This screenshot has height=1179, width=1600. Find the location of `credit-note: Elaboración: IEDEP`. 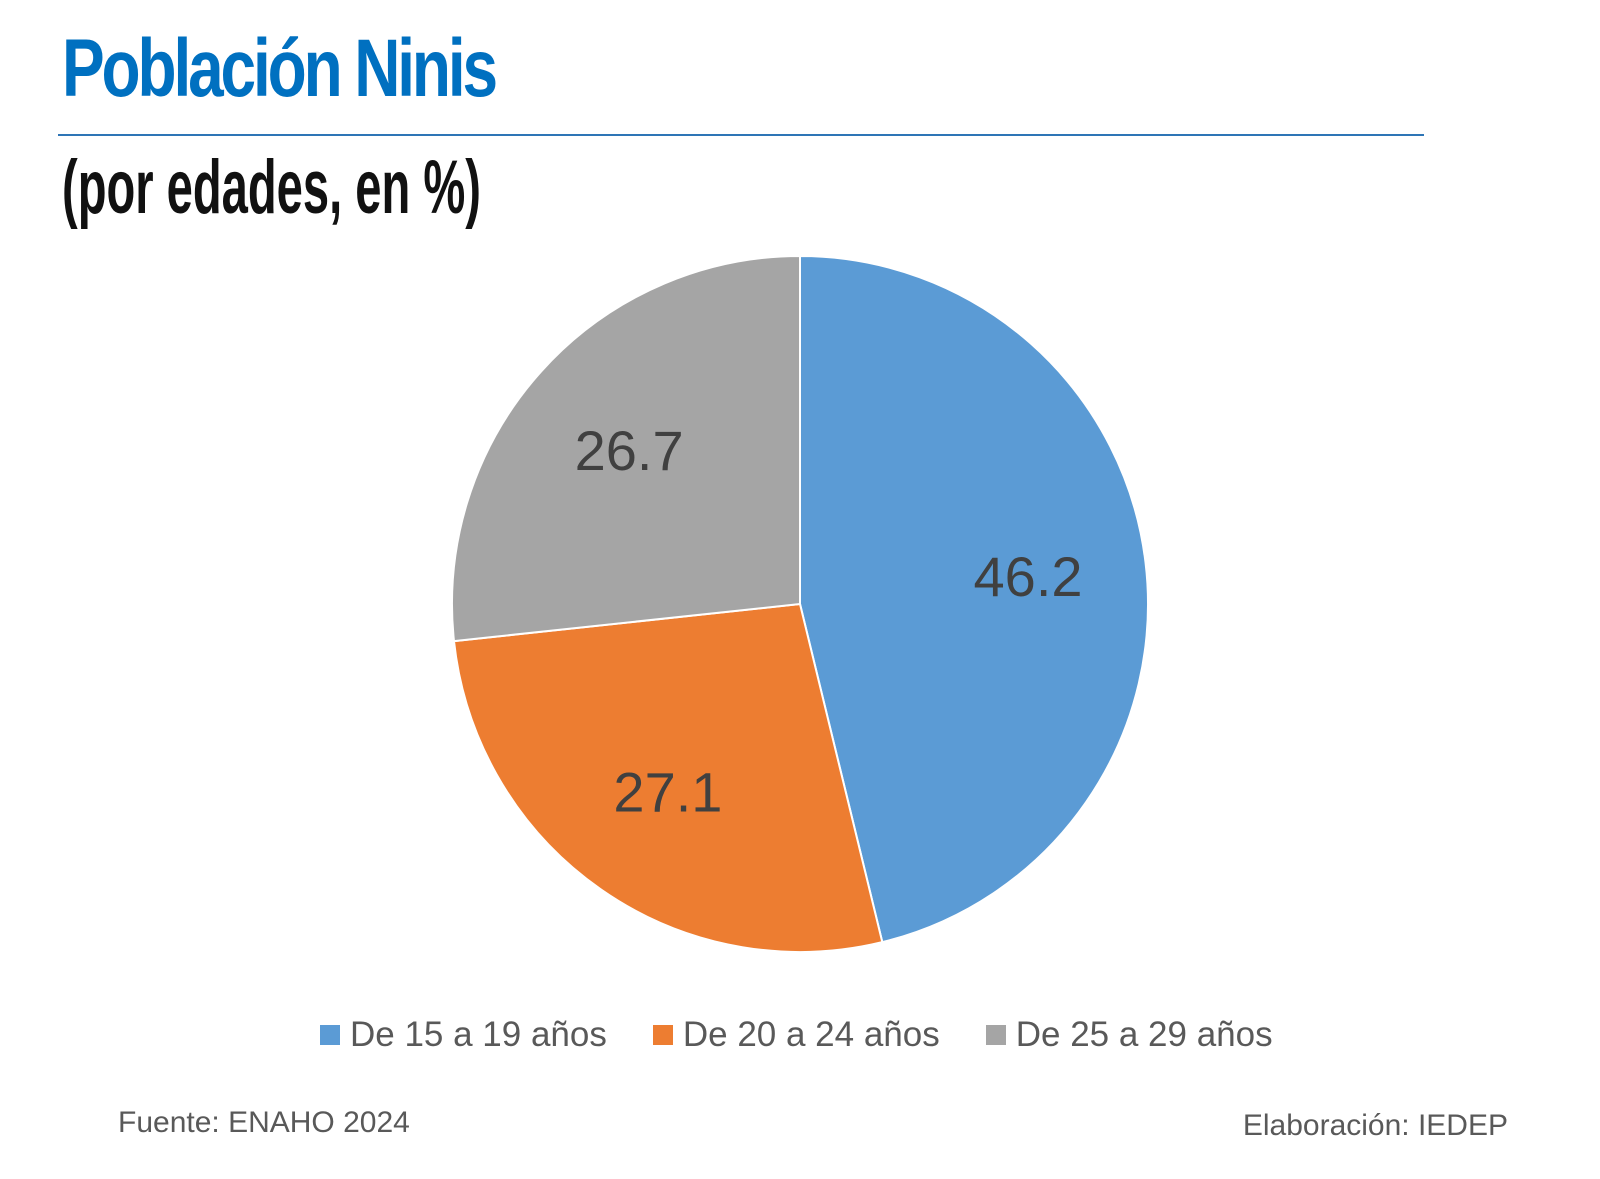

credit-note: Elaboración: IEDEP is located at coordinates (1375, 1125).